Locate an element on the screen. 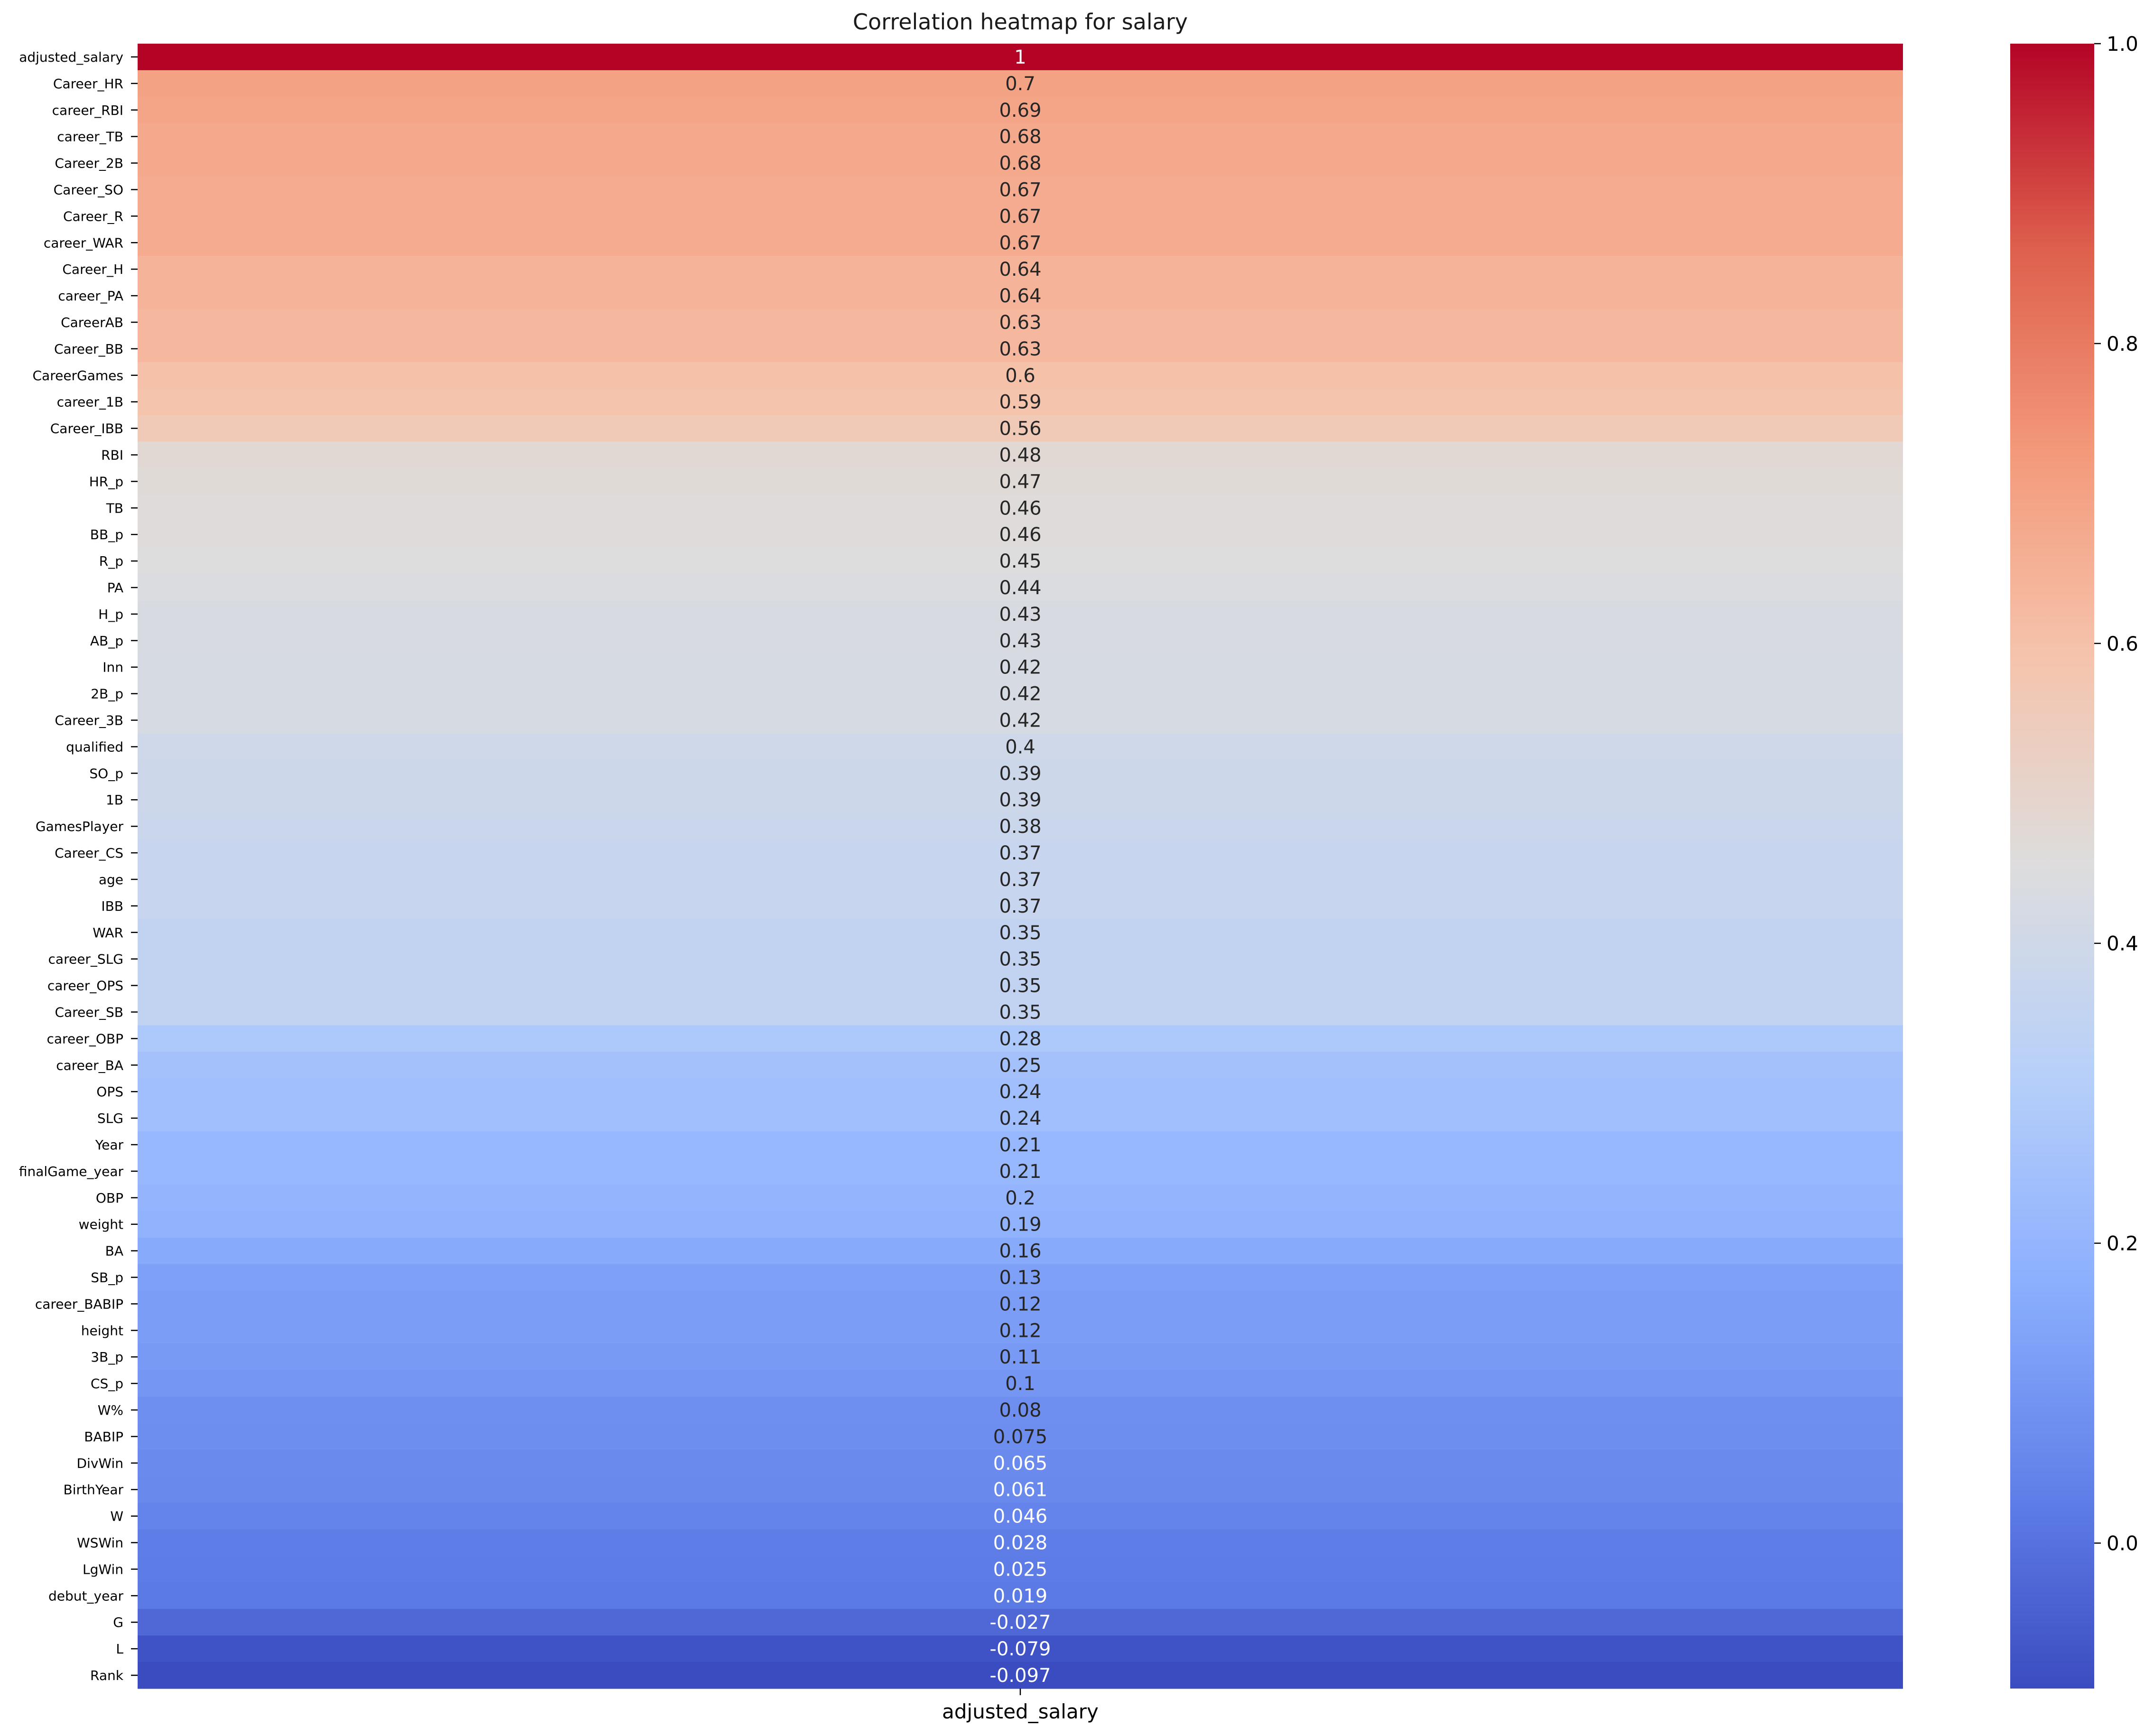 This screenshot has width=2154, height=1736. y-tick-label: RBI is located at coordinates (112, 455).